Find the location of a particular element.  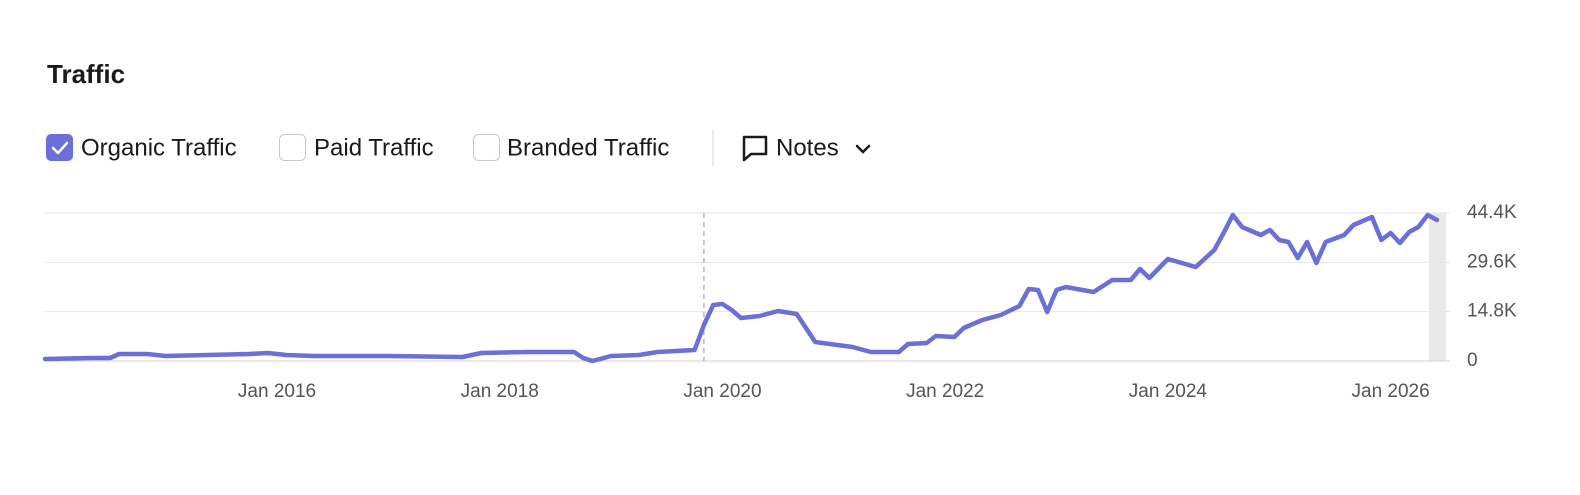

organic-toggle: Organic Traffic is located at coordinates (141, 147).